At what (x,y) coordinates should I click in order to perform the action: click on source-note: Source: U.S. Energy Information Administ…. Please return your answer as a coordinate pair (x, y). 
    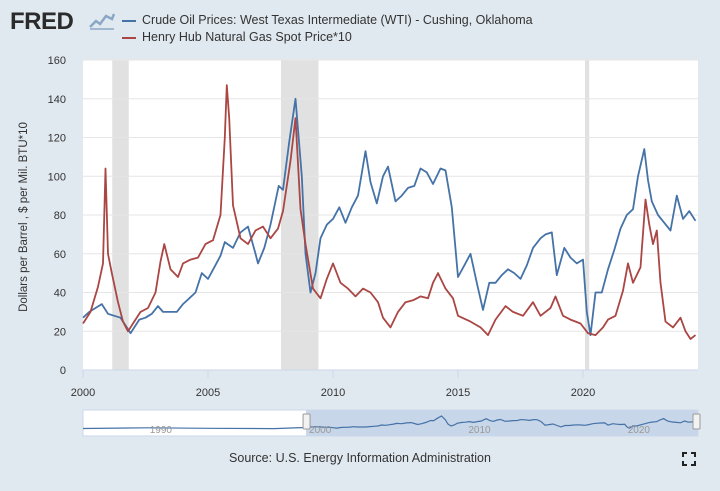
    Looking at the image, I should click on (360, 458).